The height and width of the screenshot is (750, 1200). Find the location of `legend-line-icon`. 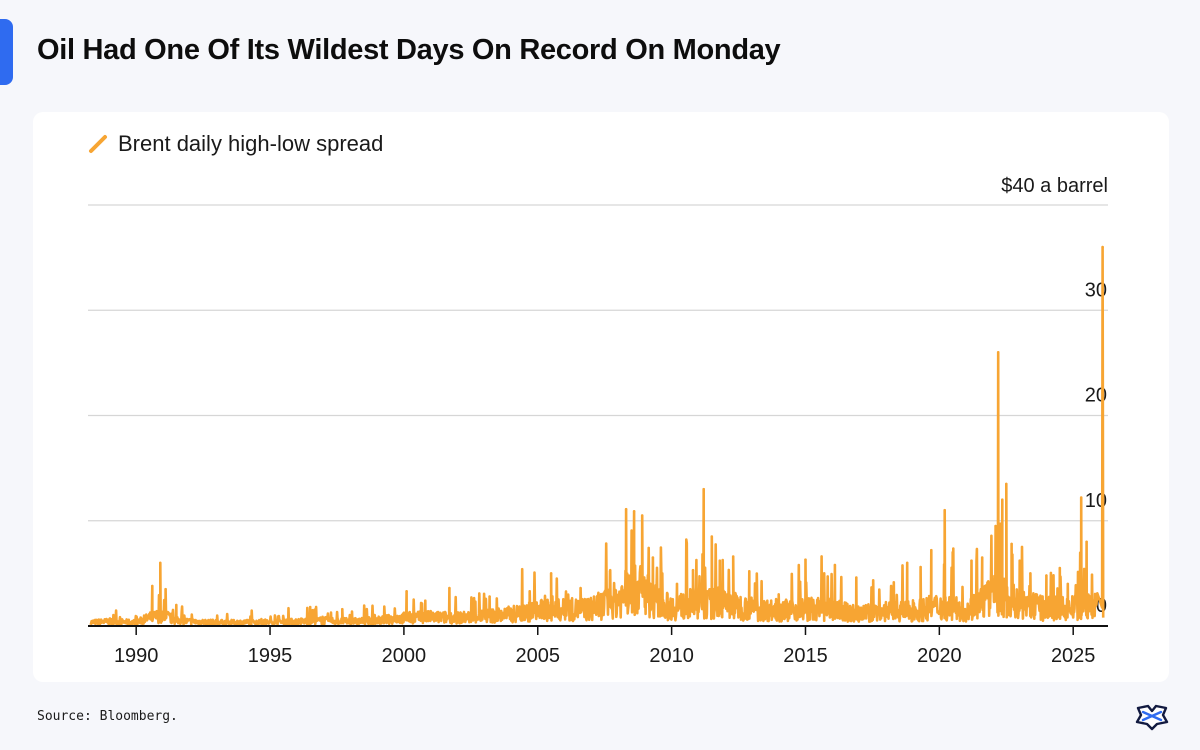

legend-line-icon is located at coordinates (98, 144).